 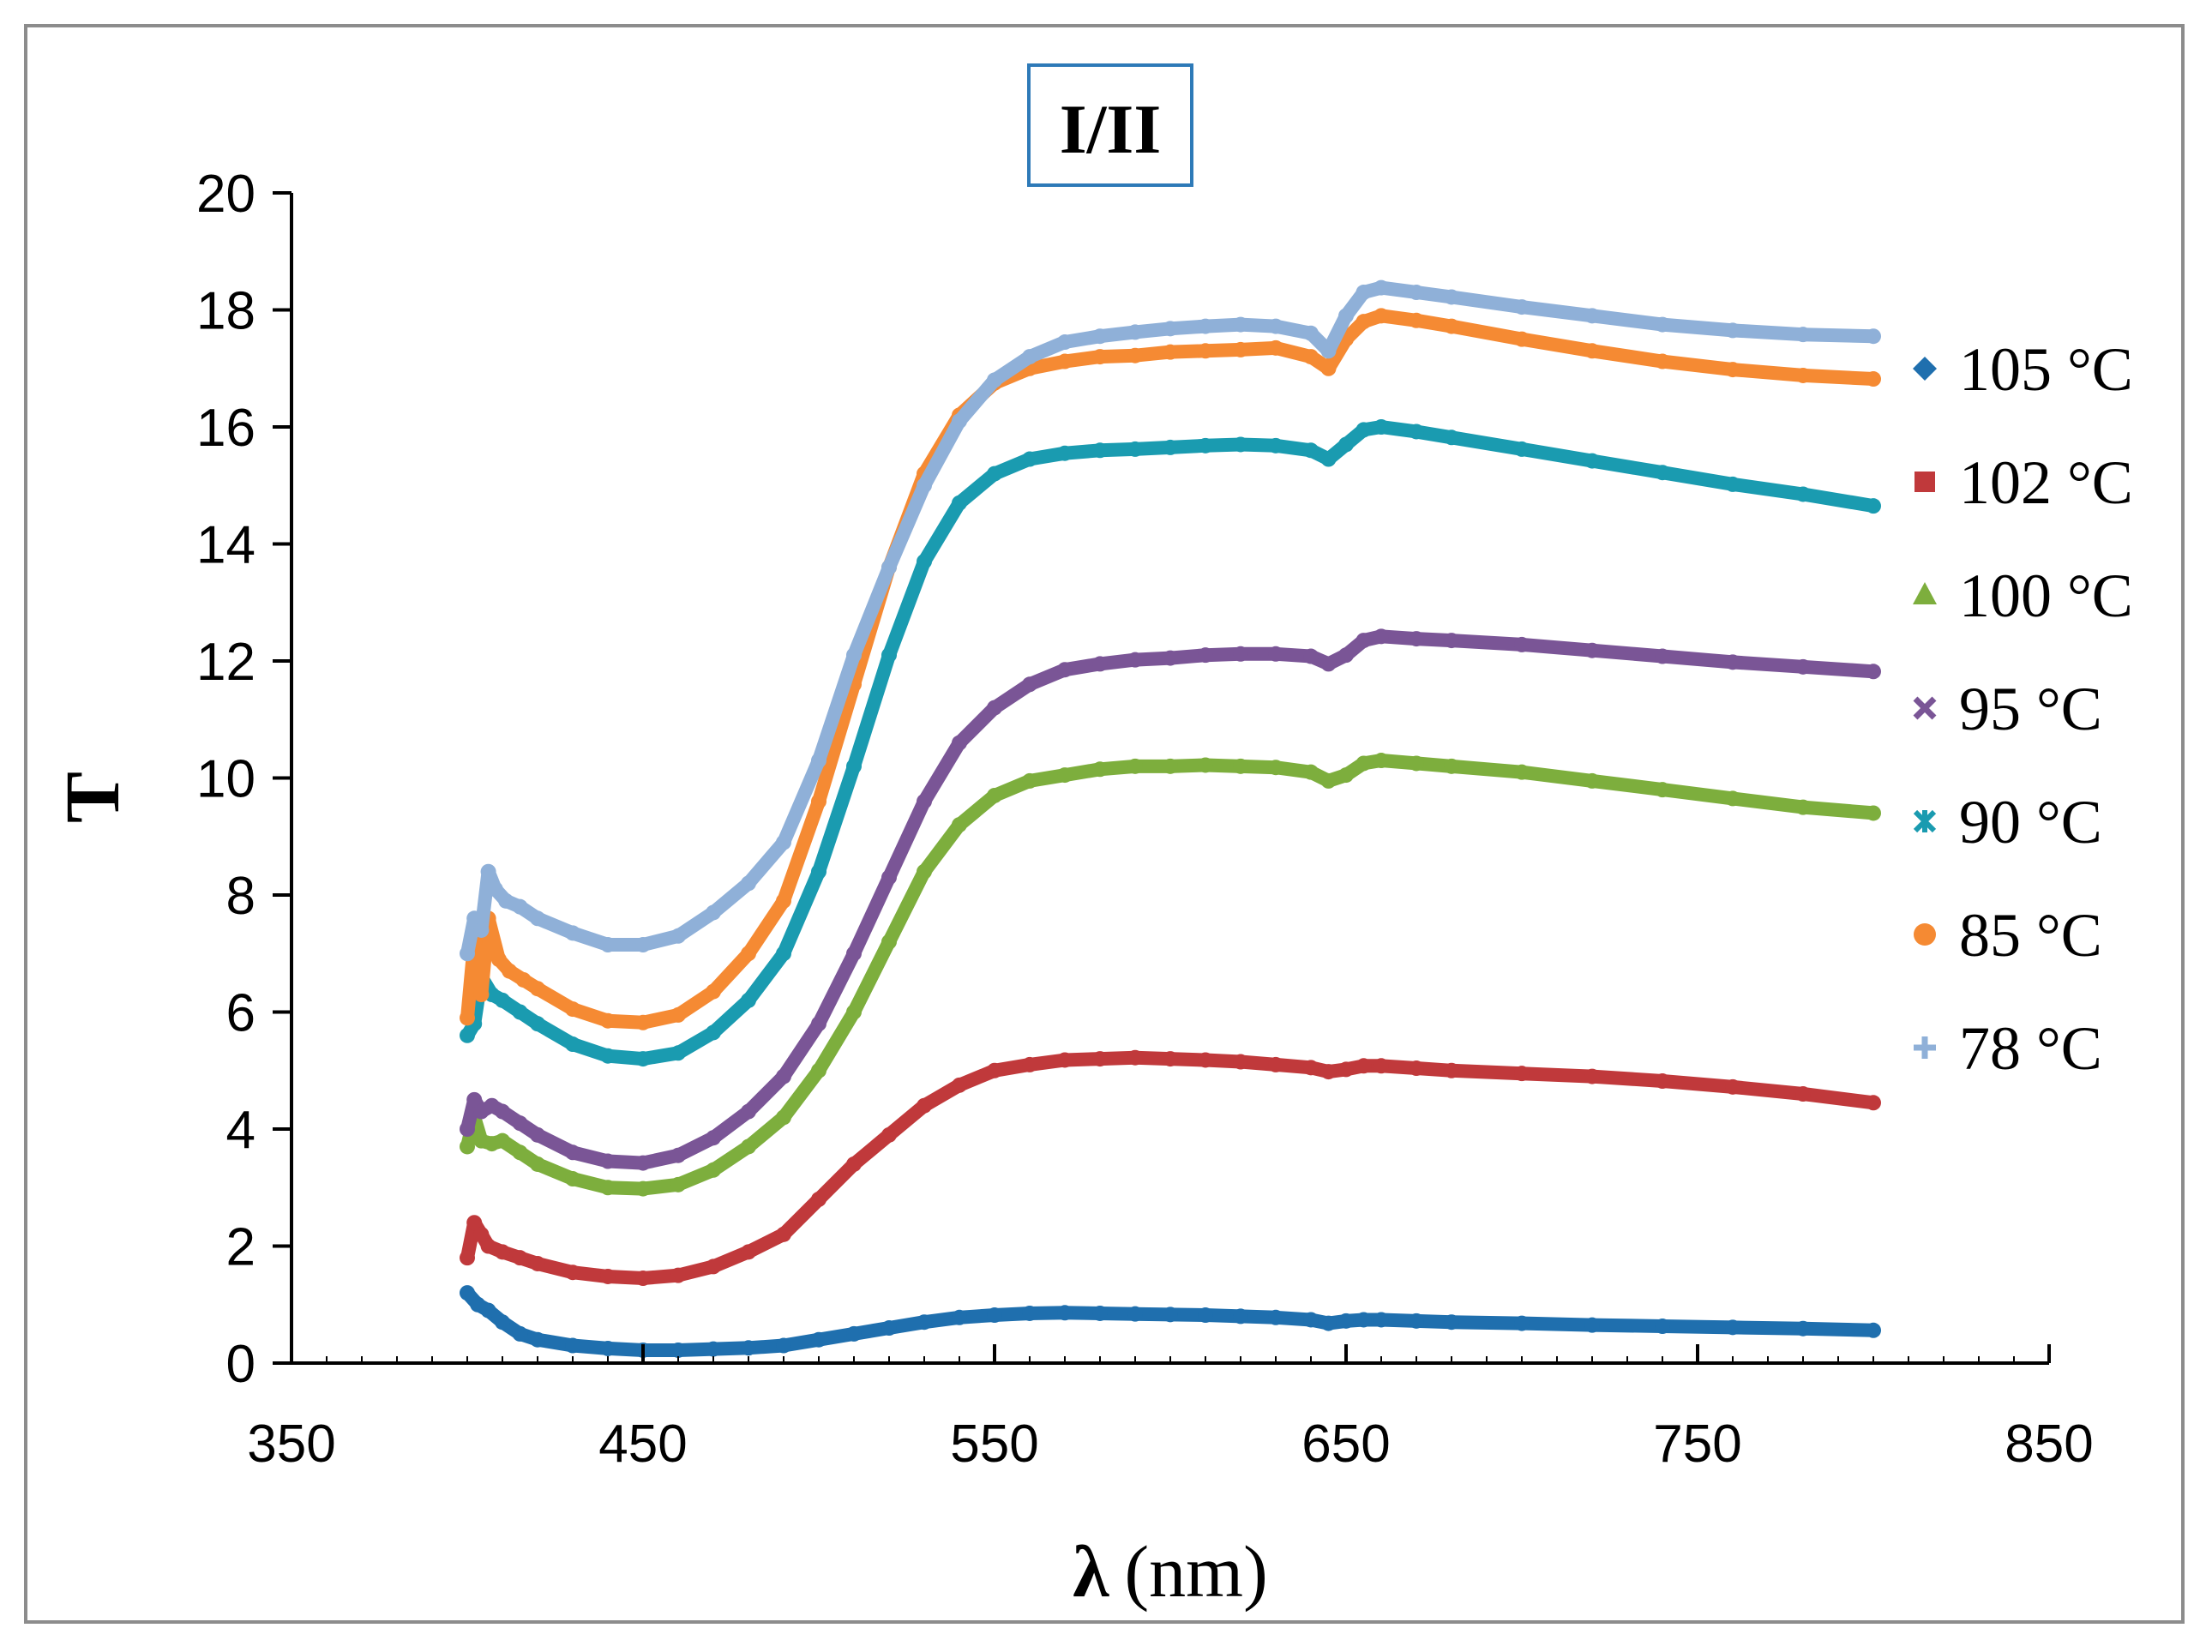 I want to click on legend-label: 85 °C, so click(x=2030, y=935).